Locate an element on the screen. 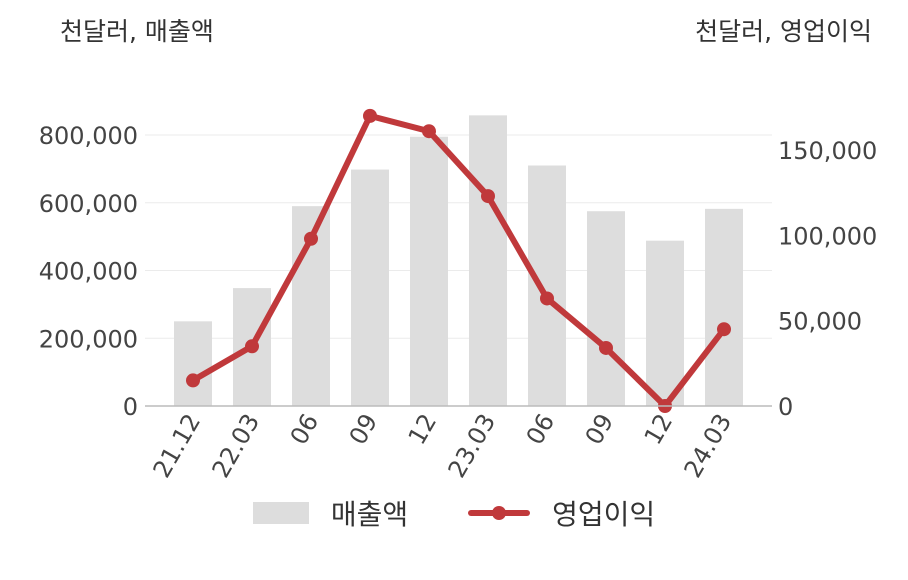  left-axis-ticks: 0 200,000 400,000 600,000 800,000 is located at coordinates (88, 271).